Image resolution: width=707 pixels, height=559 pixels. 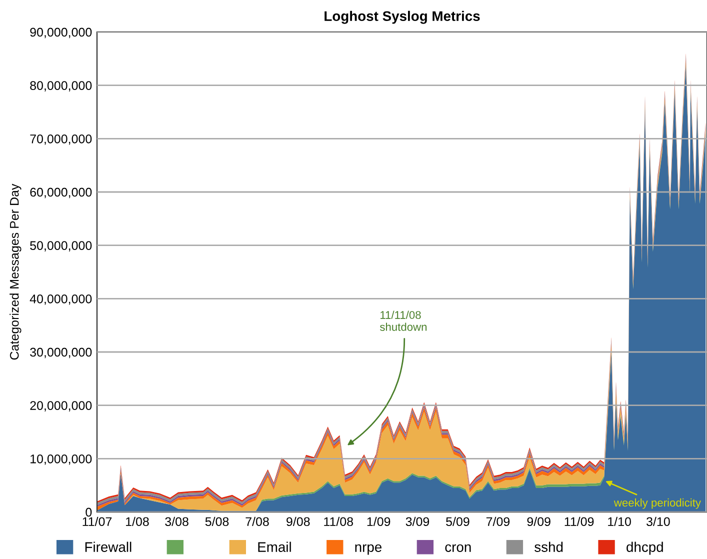 I want to click on y-tick-label: 0, so click(x=89, y=512).